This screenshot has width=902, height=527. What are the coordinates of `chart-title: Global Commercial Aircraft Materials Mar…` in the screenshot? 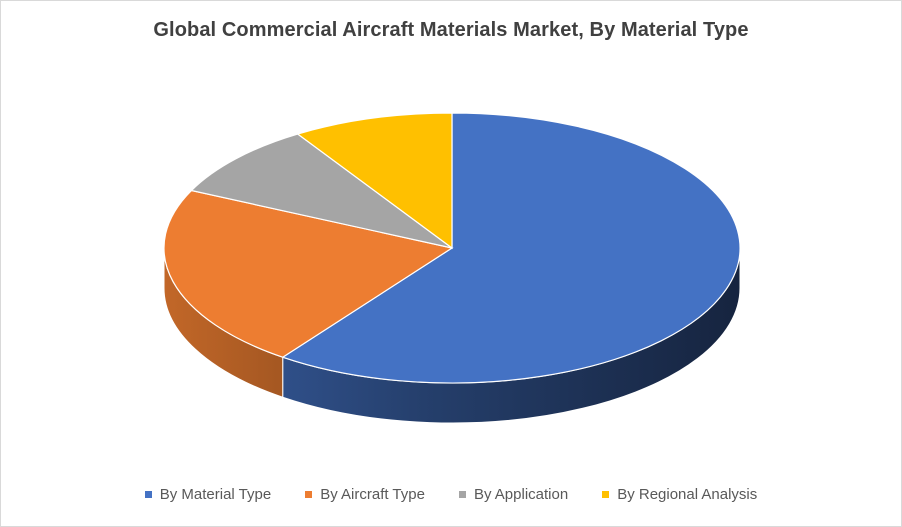 It's located at (451, 30).